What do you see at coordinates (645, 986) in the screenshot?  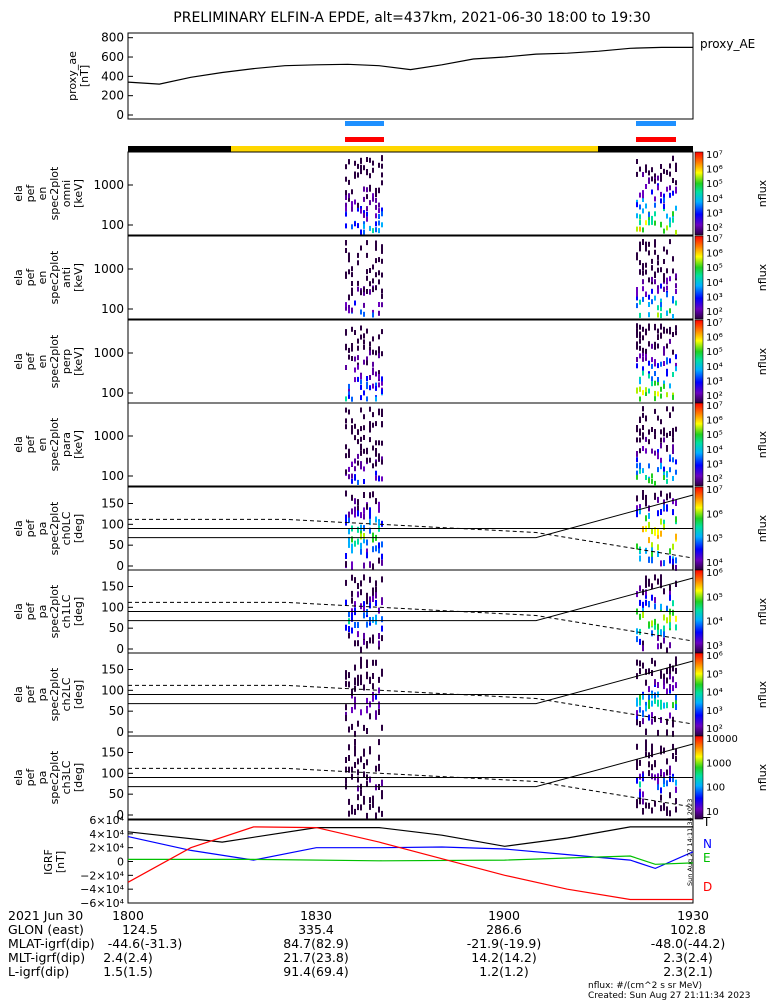 I see `units-footnote: nflux: #/(cm^2 s sr MeV)` at bounding box center [645, 986].